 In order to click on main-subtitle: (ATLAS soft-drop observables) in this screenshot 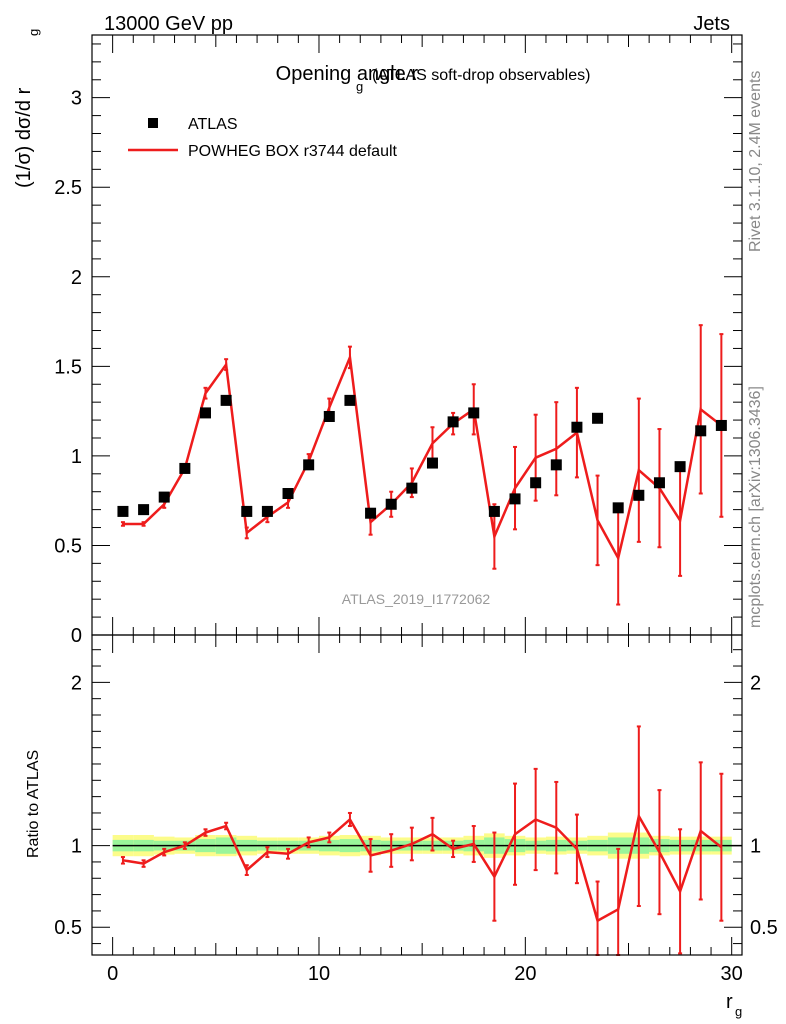, I will do `click(481, 75)`.